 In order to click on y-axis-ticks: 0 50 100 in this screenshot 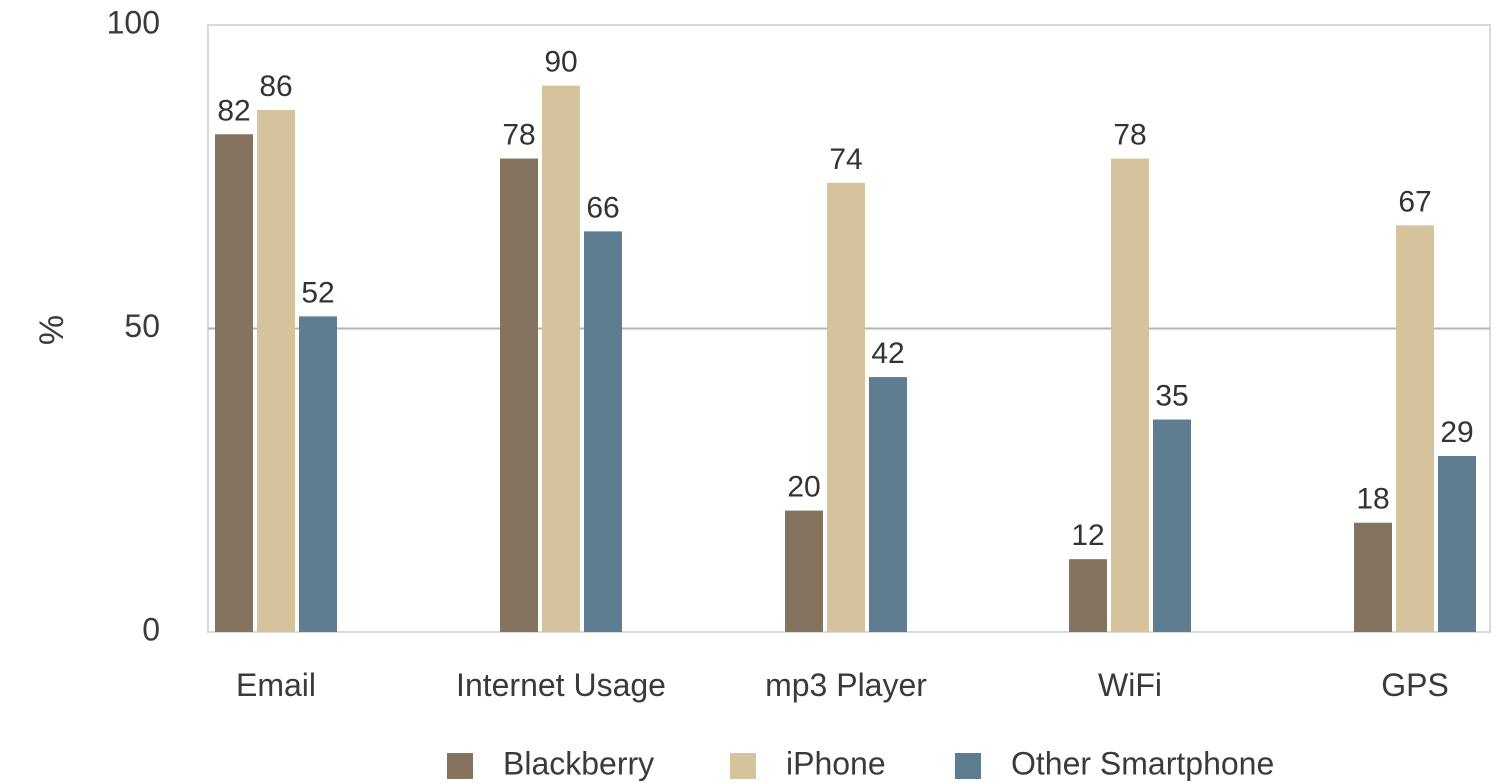, I will do `click(133, 325)`.